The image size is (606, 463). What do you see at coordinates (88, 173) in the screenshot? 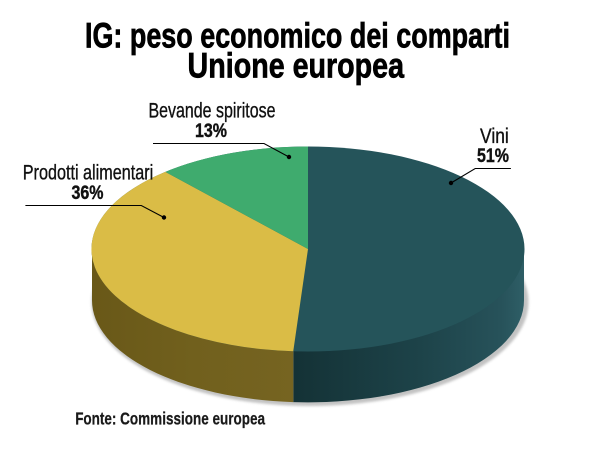
I see `svg-text: Prodotti alimentari` at bounding box center [88, 173].